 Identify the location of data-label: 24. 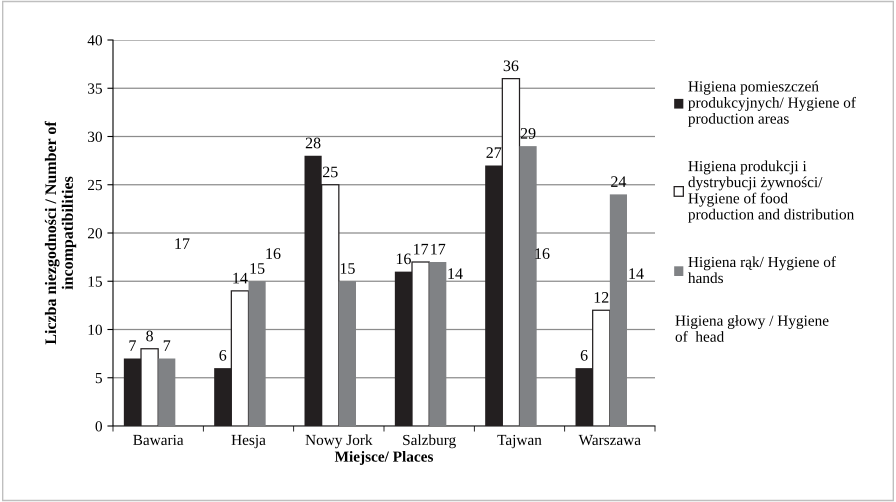
(618, 181).